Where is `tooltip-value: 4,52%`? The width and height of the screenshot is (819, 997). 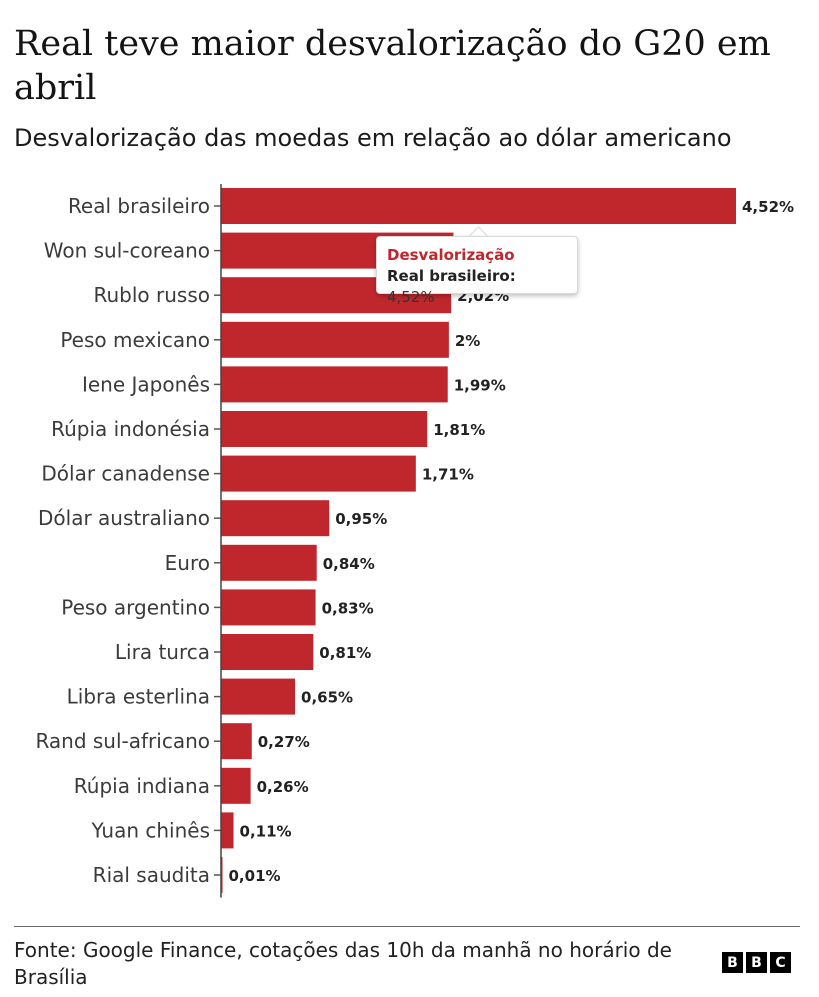
tooltip-value: 4,52% is located at coordinates (411, 297).